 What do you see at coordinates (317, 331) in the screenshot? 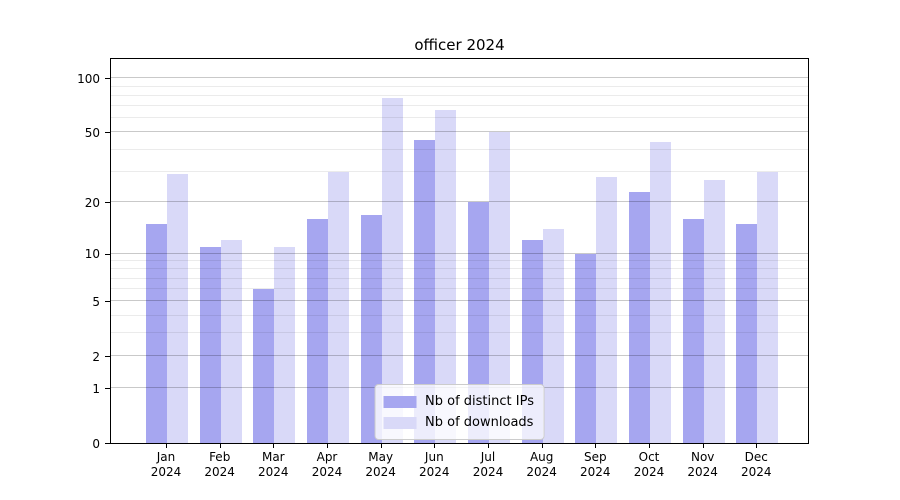
I see `bar-distinct-ips-apr` at bounding box center [317, 331].